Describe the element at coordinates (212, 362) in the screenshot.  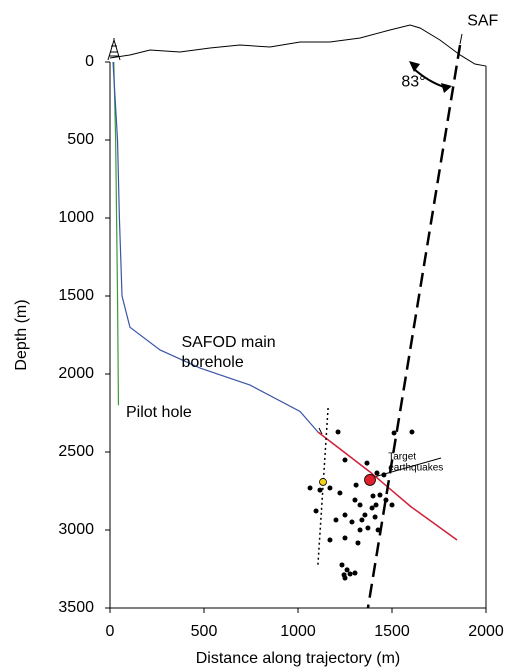
I see `annotation: borehole` at that location.